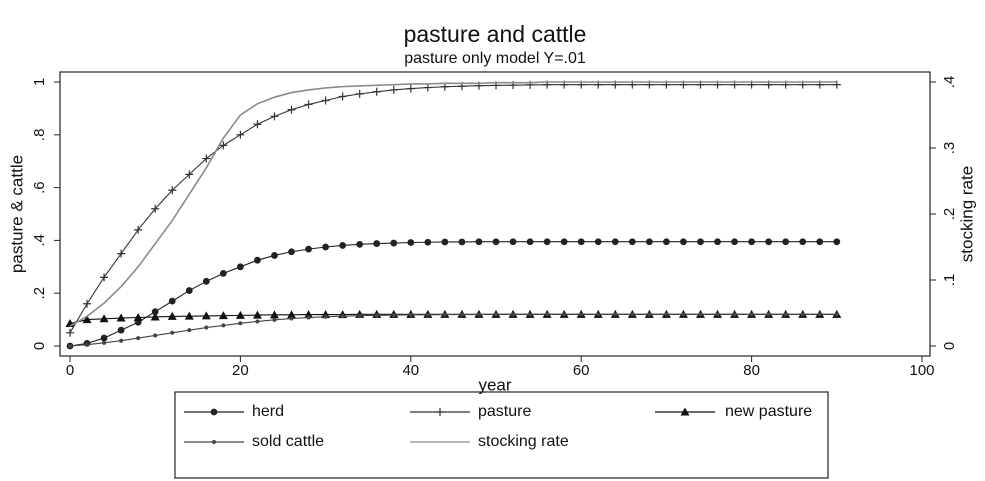  What do you see at coordinates (440, 412) in the screenshot?
I see `legend-marker` at bounding box center [440, 412].